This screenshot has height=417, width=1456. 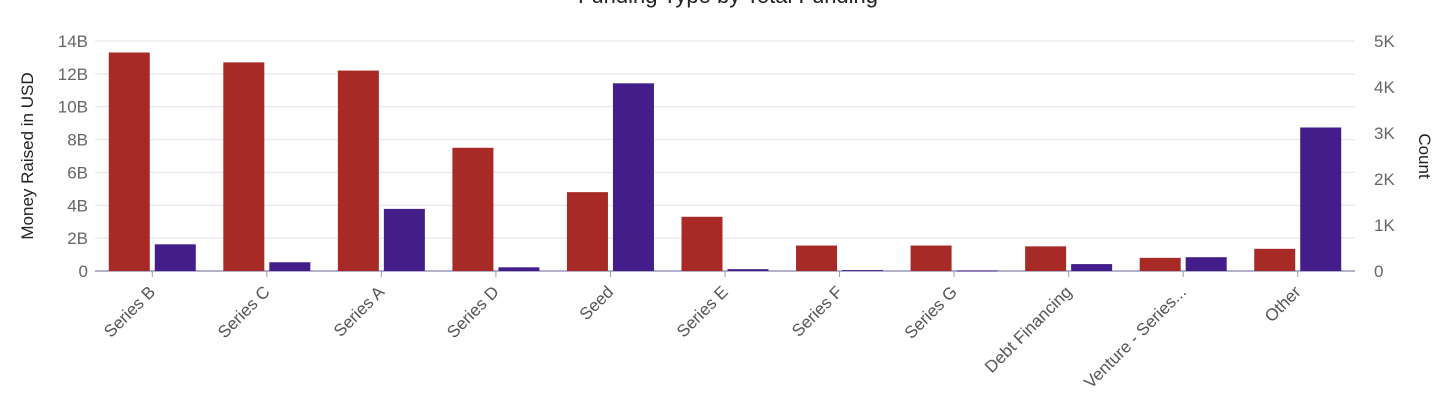 What do you see at coordinates (77, 205) in the screenshot?
I see `y-tick-label: 4B` at bounding box center [77, 205].